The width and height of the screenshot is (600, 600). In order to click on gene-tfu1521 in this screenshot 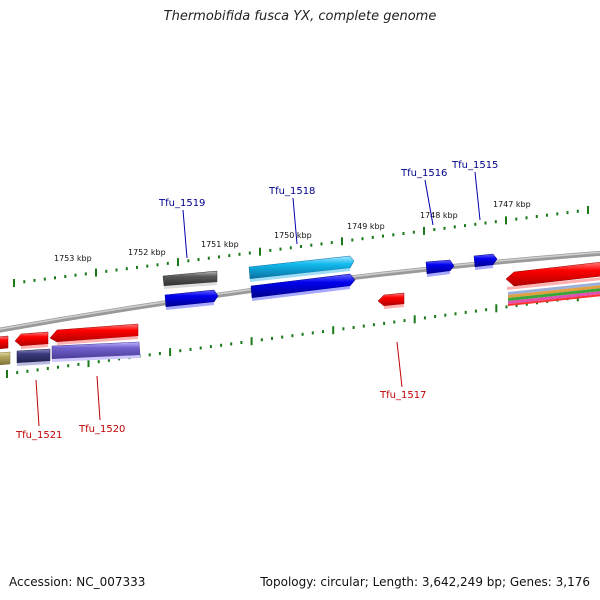, I will do `click(33, 357)`.